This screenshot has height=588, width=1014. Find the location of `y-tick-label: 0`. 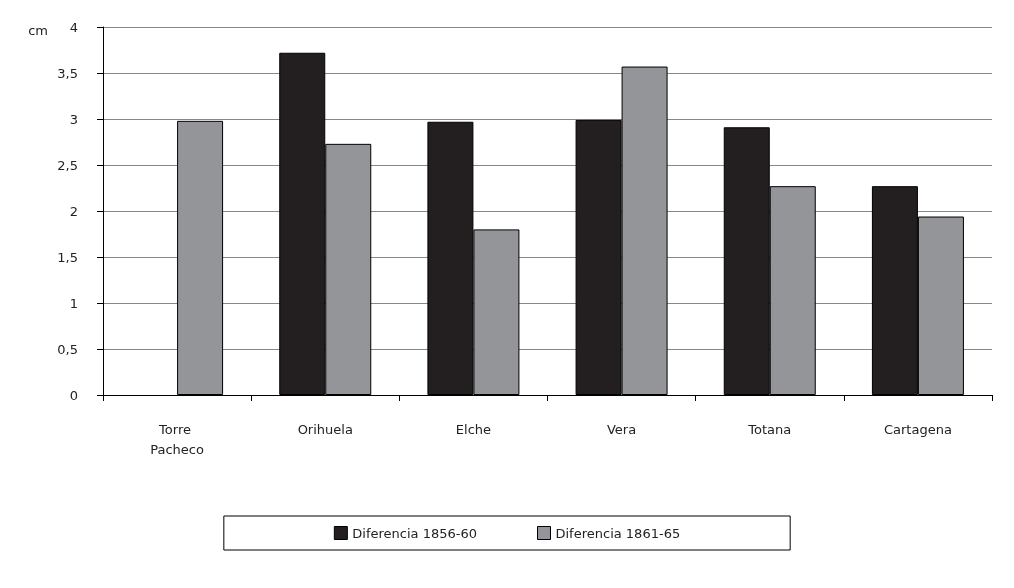

y-tick-label: 0 is located at coordinates (73, 395).